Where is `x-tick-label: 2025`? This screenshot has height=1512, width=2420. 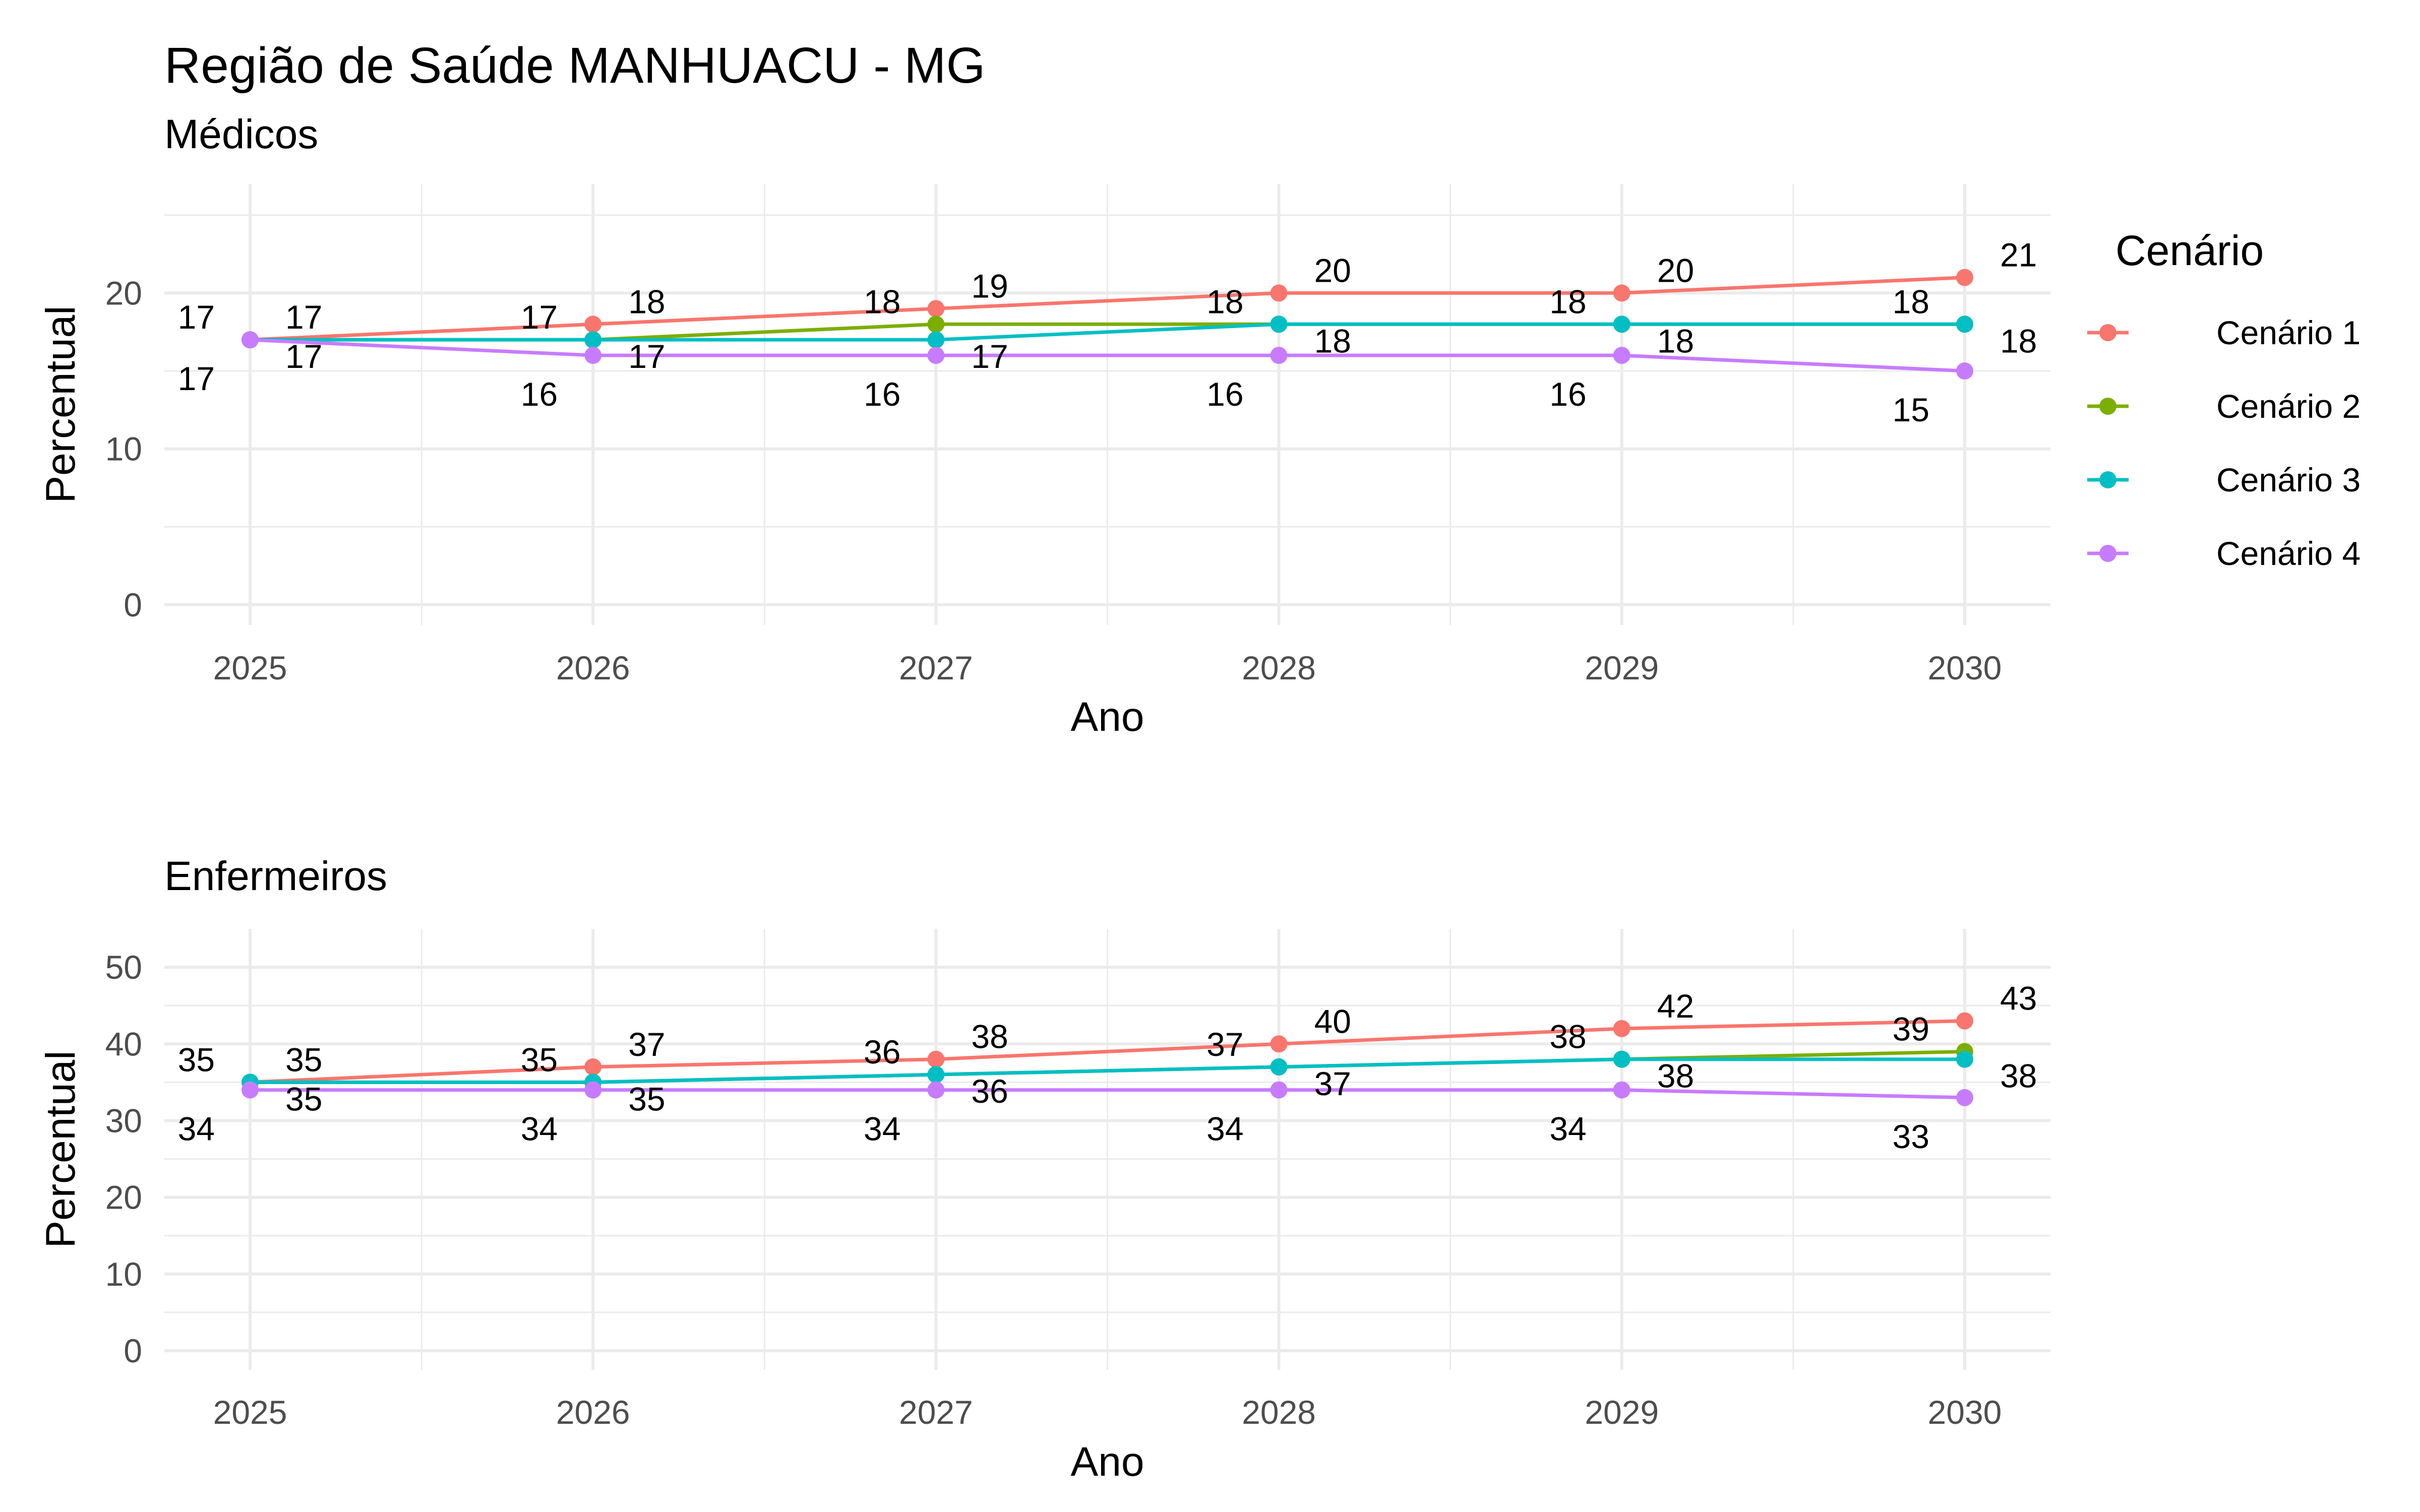
x-tick-label: 2025 is located at coordinates (250, 1413).